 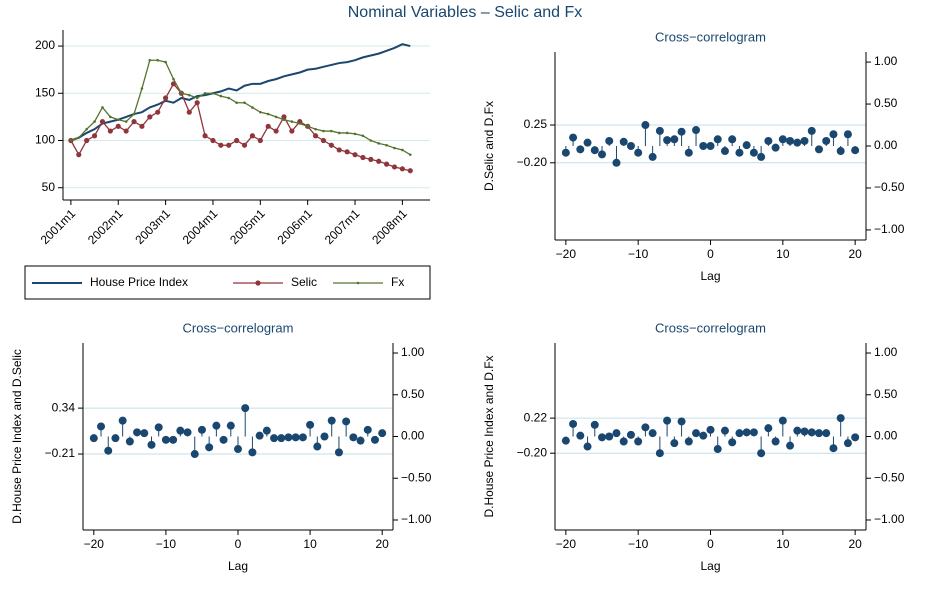 I want to click on legend-label: Fx, so click(x=397, y=282).